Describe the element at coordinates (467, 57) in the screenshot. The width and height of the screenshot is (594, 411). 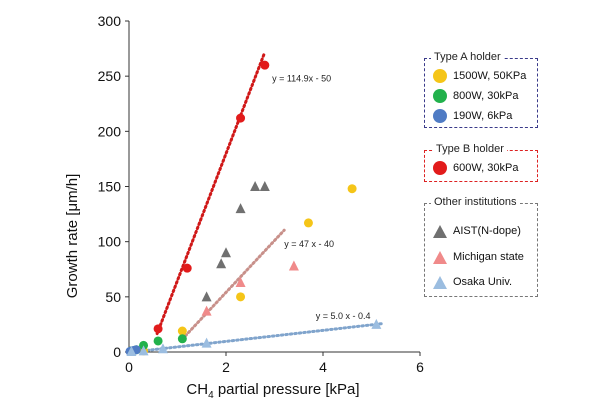
I see `legend-type-a-title: Type A holder` at that location.